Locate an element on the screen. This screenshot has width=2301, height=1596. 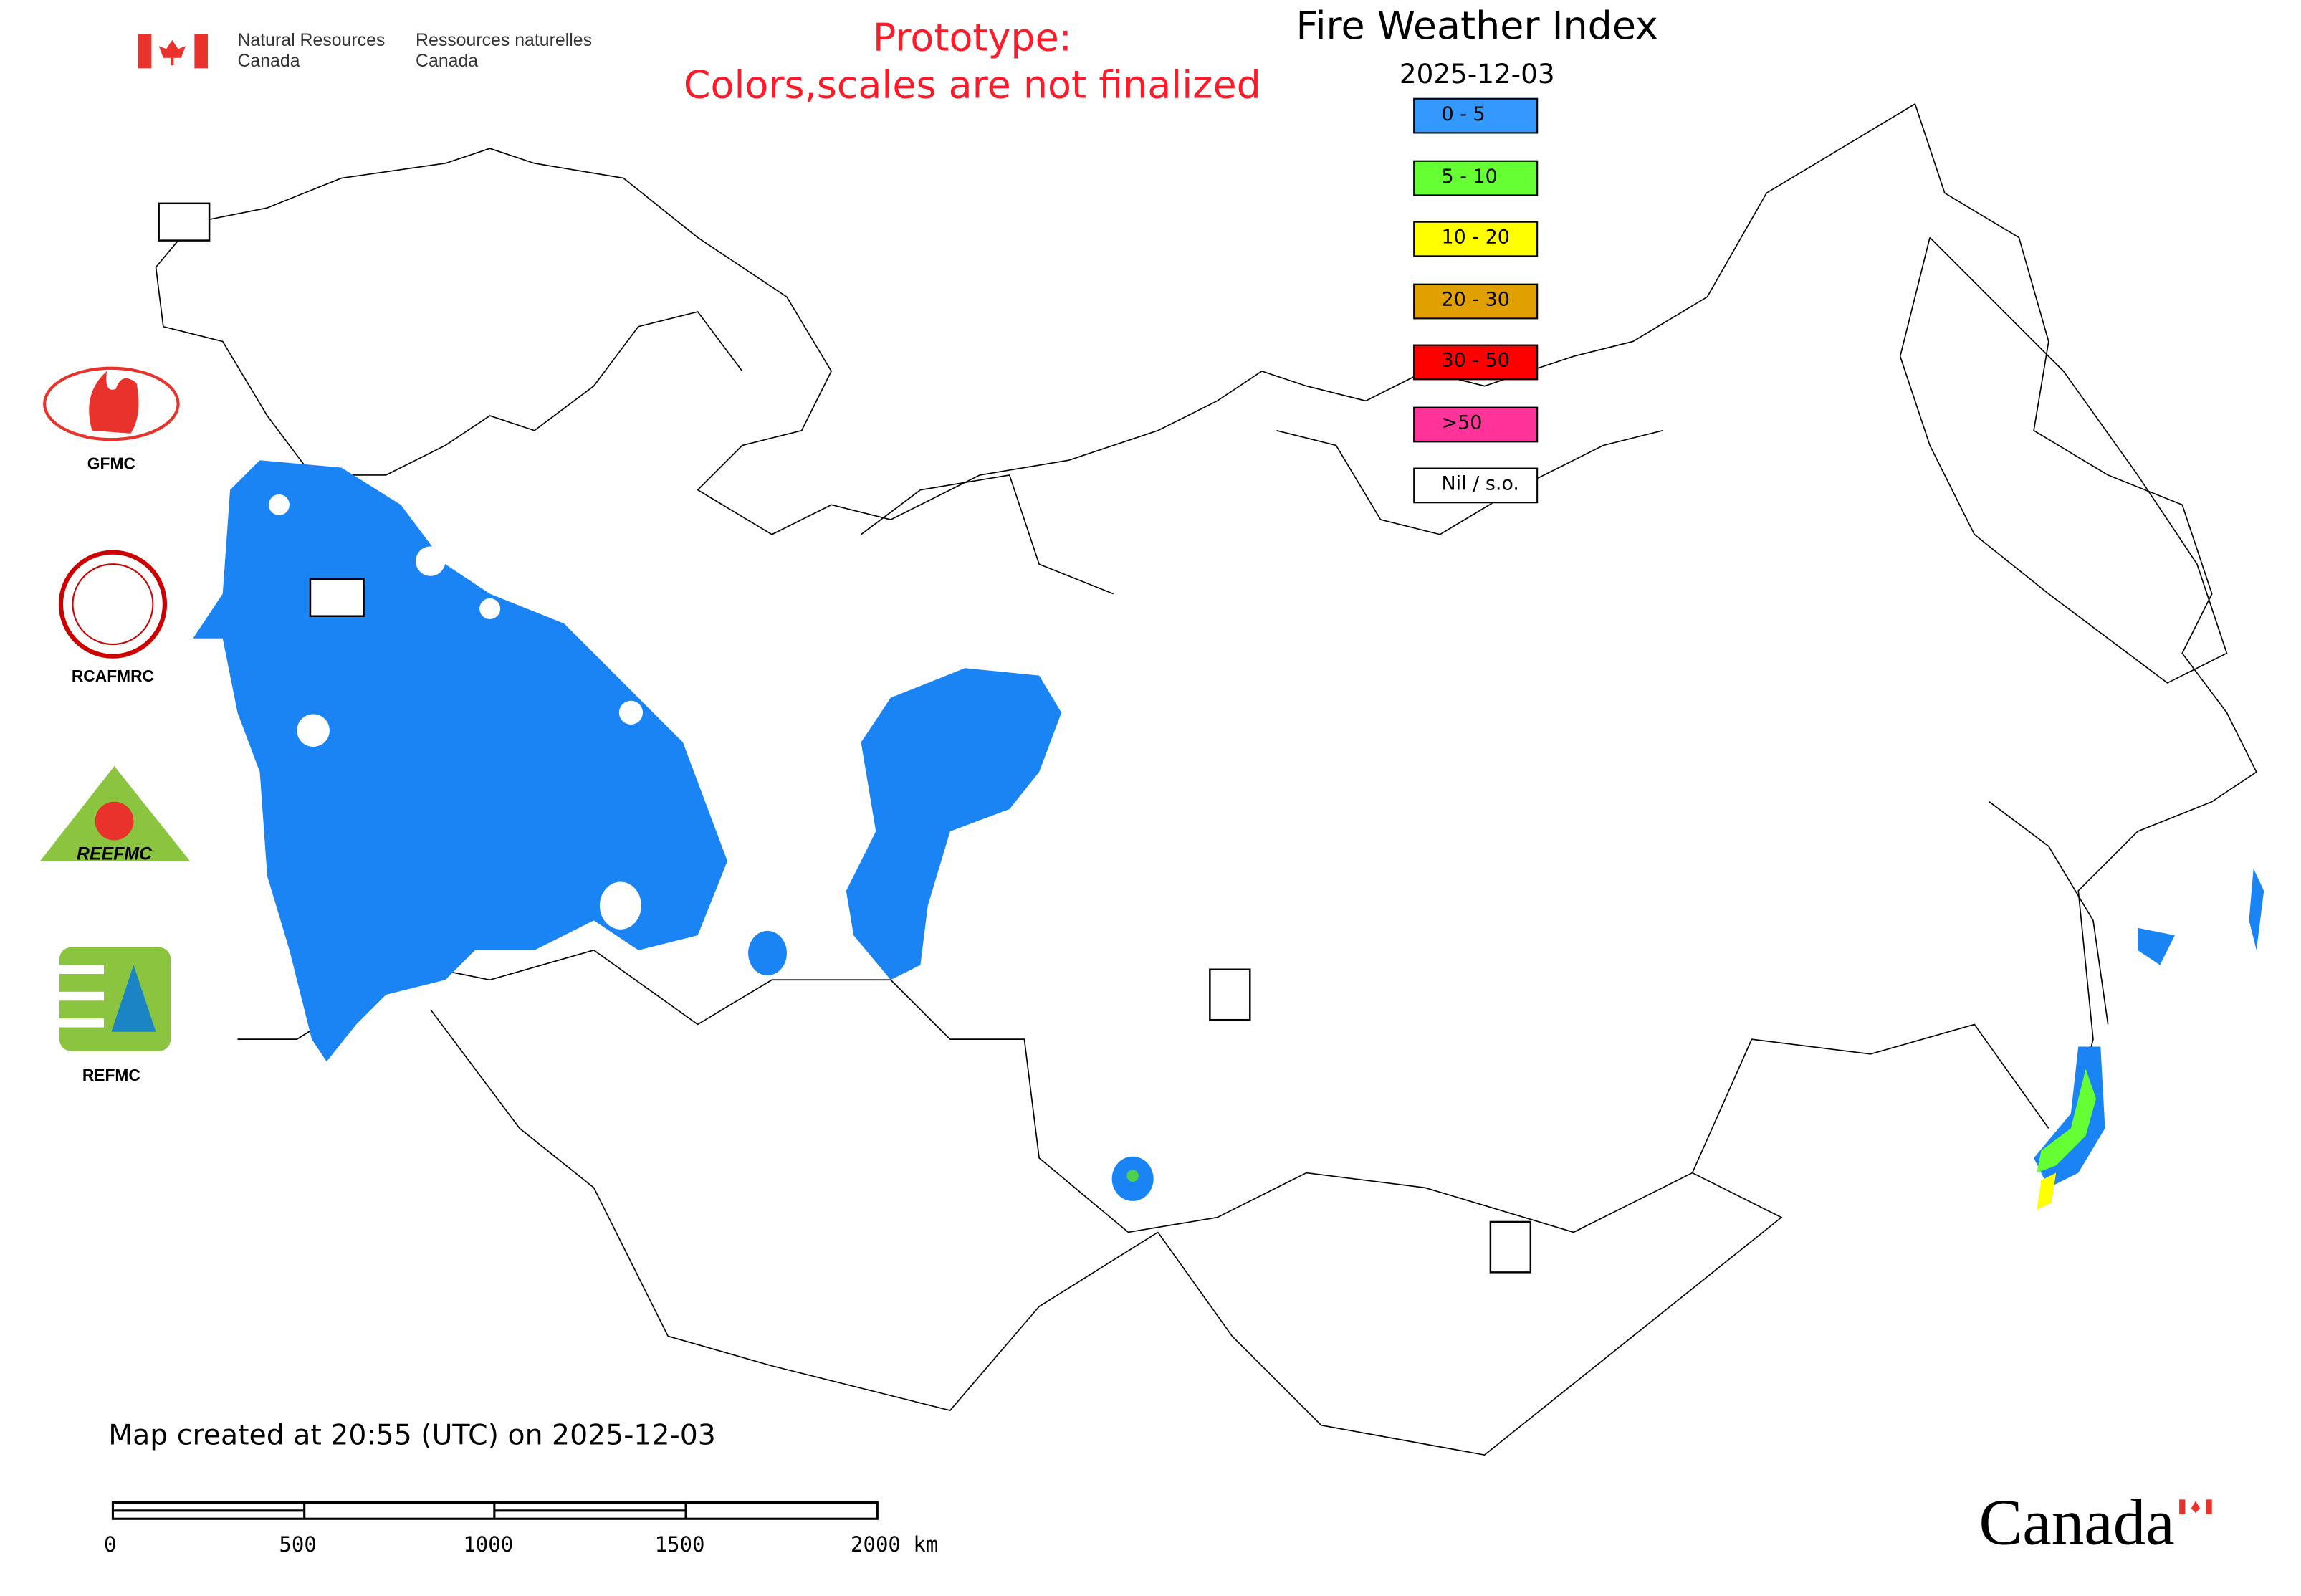
legend-item: >50 is located at coordinates (1476, 424).